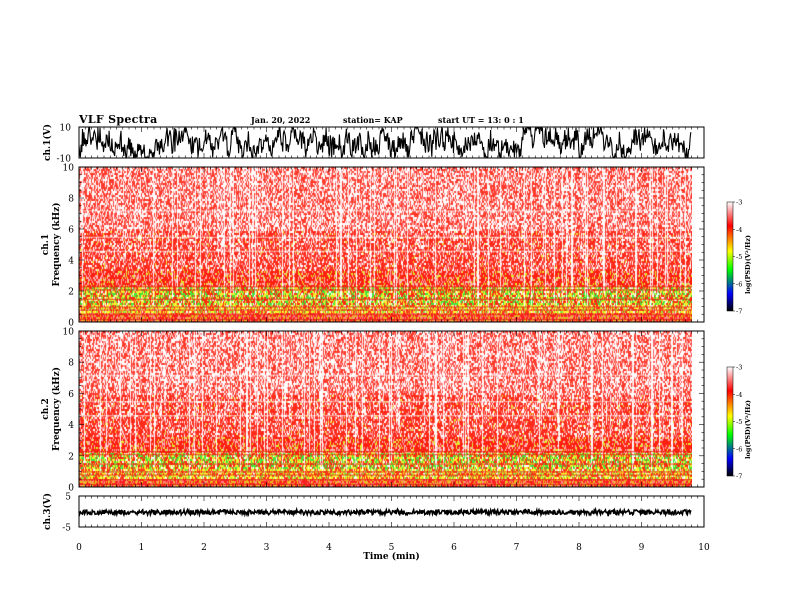  Describe the element at coordinates (118, 119) in the screenshot. I see `header-title: VLF Spectra` at that location.